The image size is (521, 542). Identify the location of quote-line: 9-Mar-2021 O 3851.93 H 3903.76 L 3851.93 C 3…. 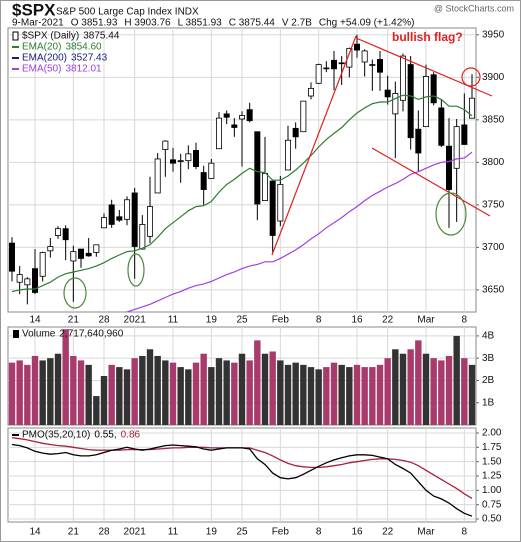
(213, 23).